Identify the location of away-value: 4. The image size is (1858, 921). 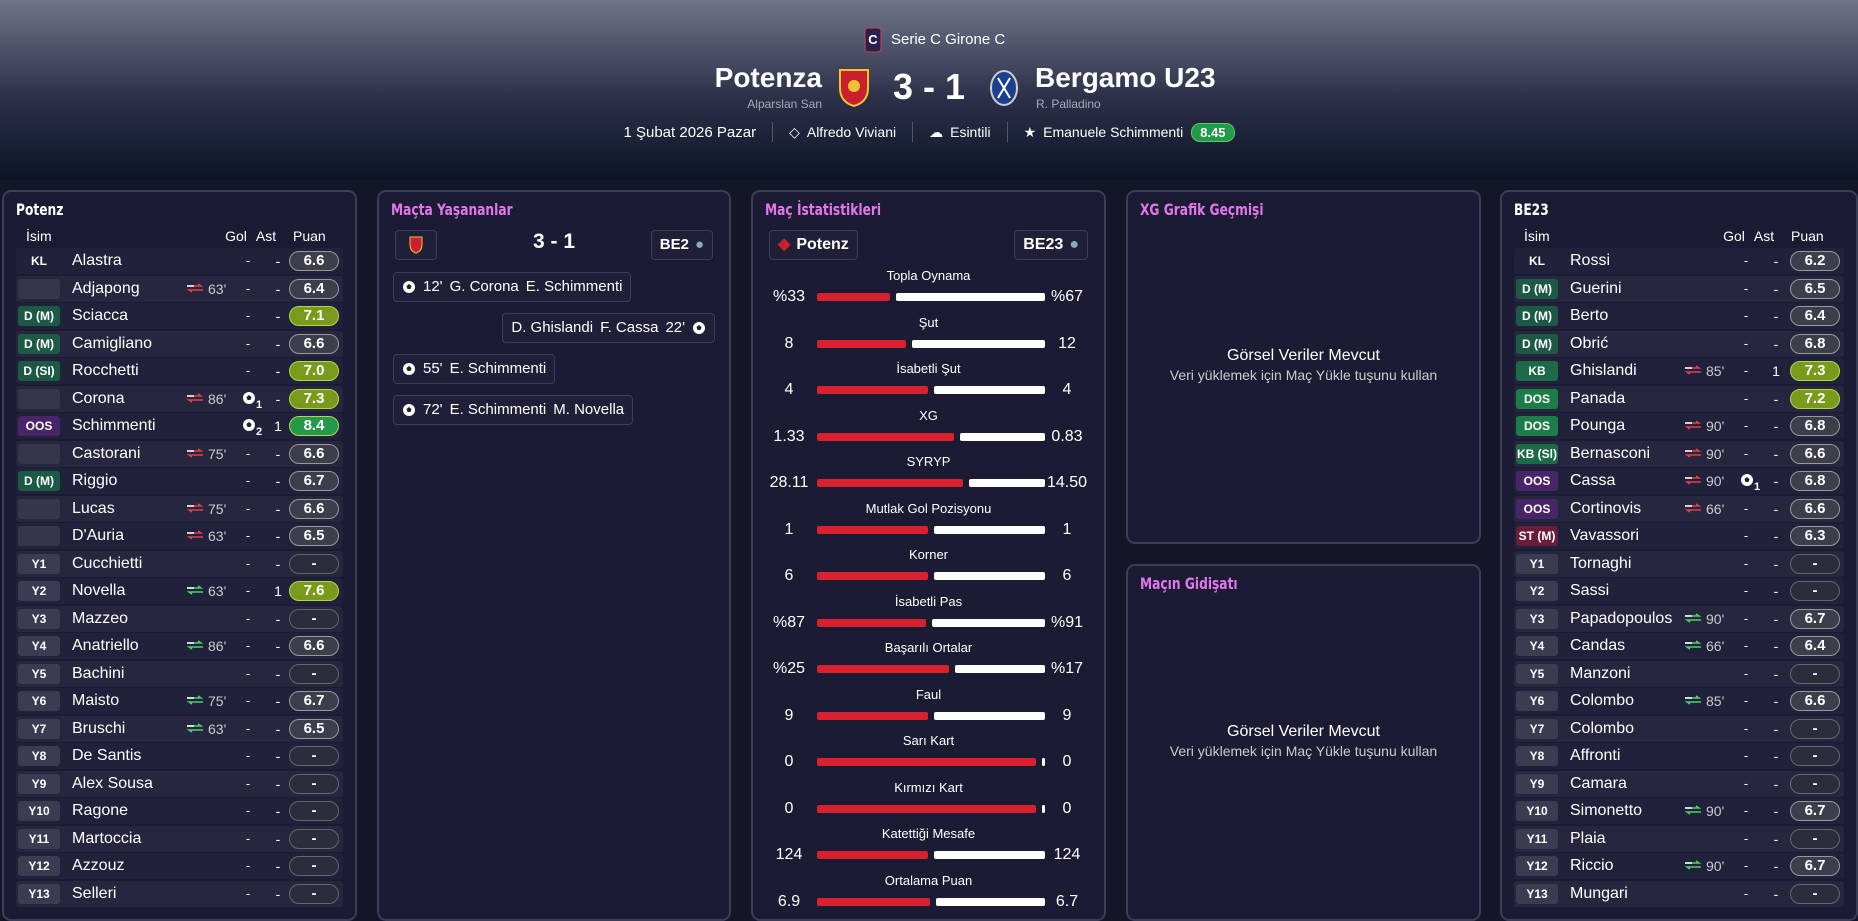
(1067, 389).